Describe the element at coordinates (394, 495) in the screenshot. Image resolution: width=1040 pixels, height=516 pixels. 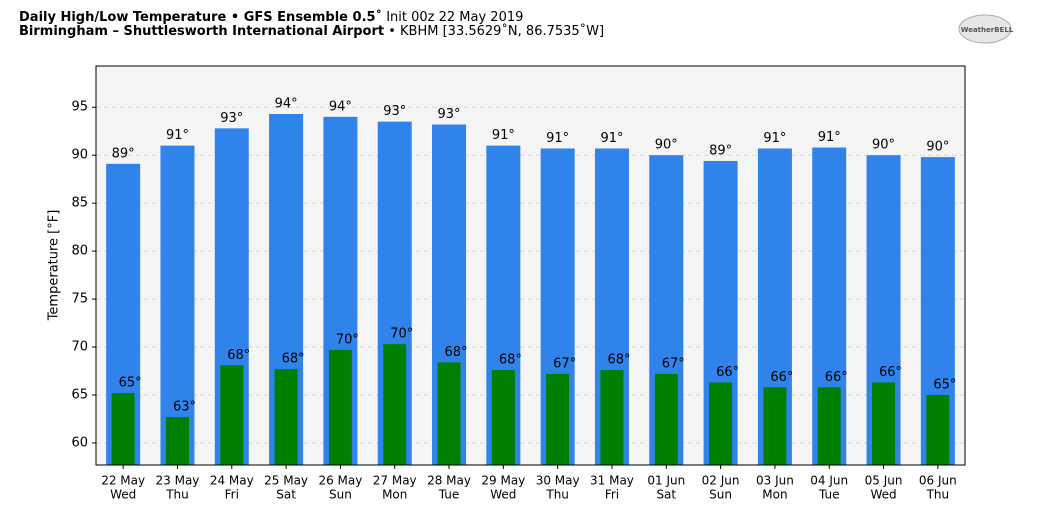
I see `x-tick-weekday: Mon` at that location.